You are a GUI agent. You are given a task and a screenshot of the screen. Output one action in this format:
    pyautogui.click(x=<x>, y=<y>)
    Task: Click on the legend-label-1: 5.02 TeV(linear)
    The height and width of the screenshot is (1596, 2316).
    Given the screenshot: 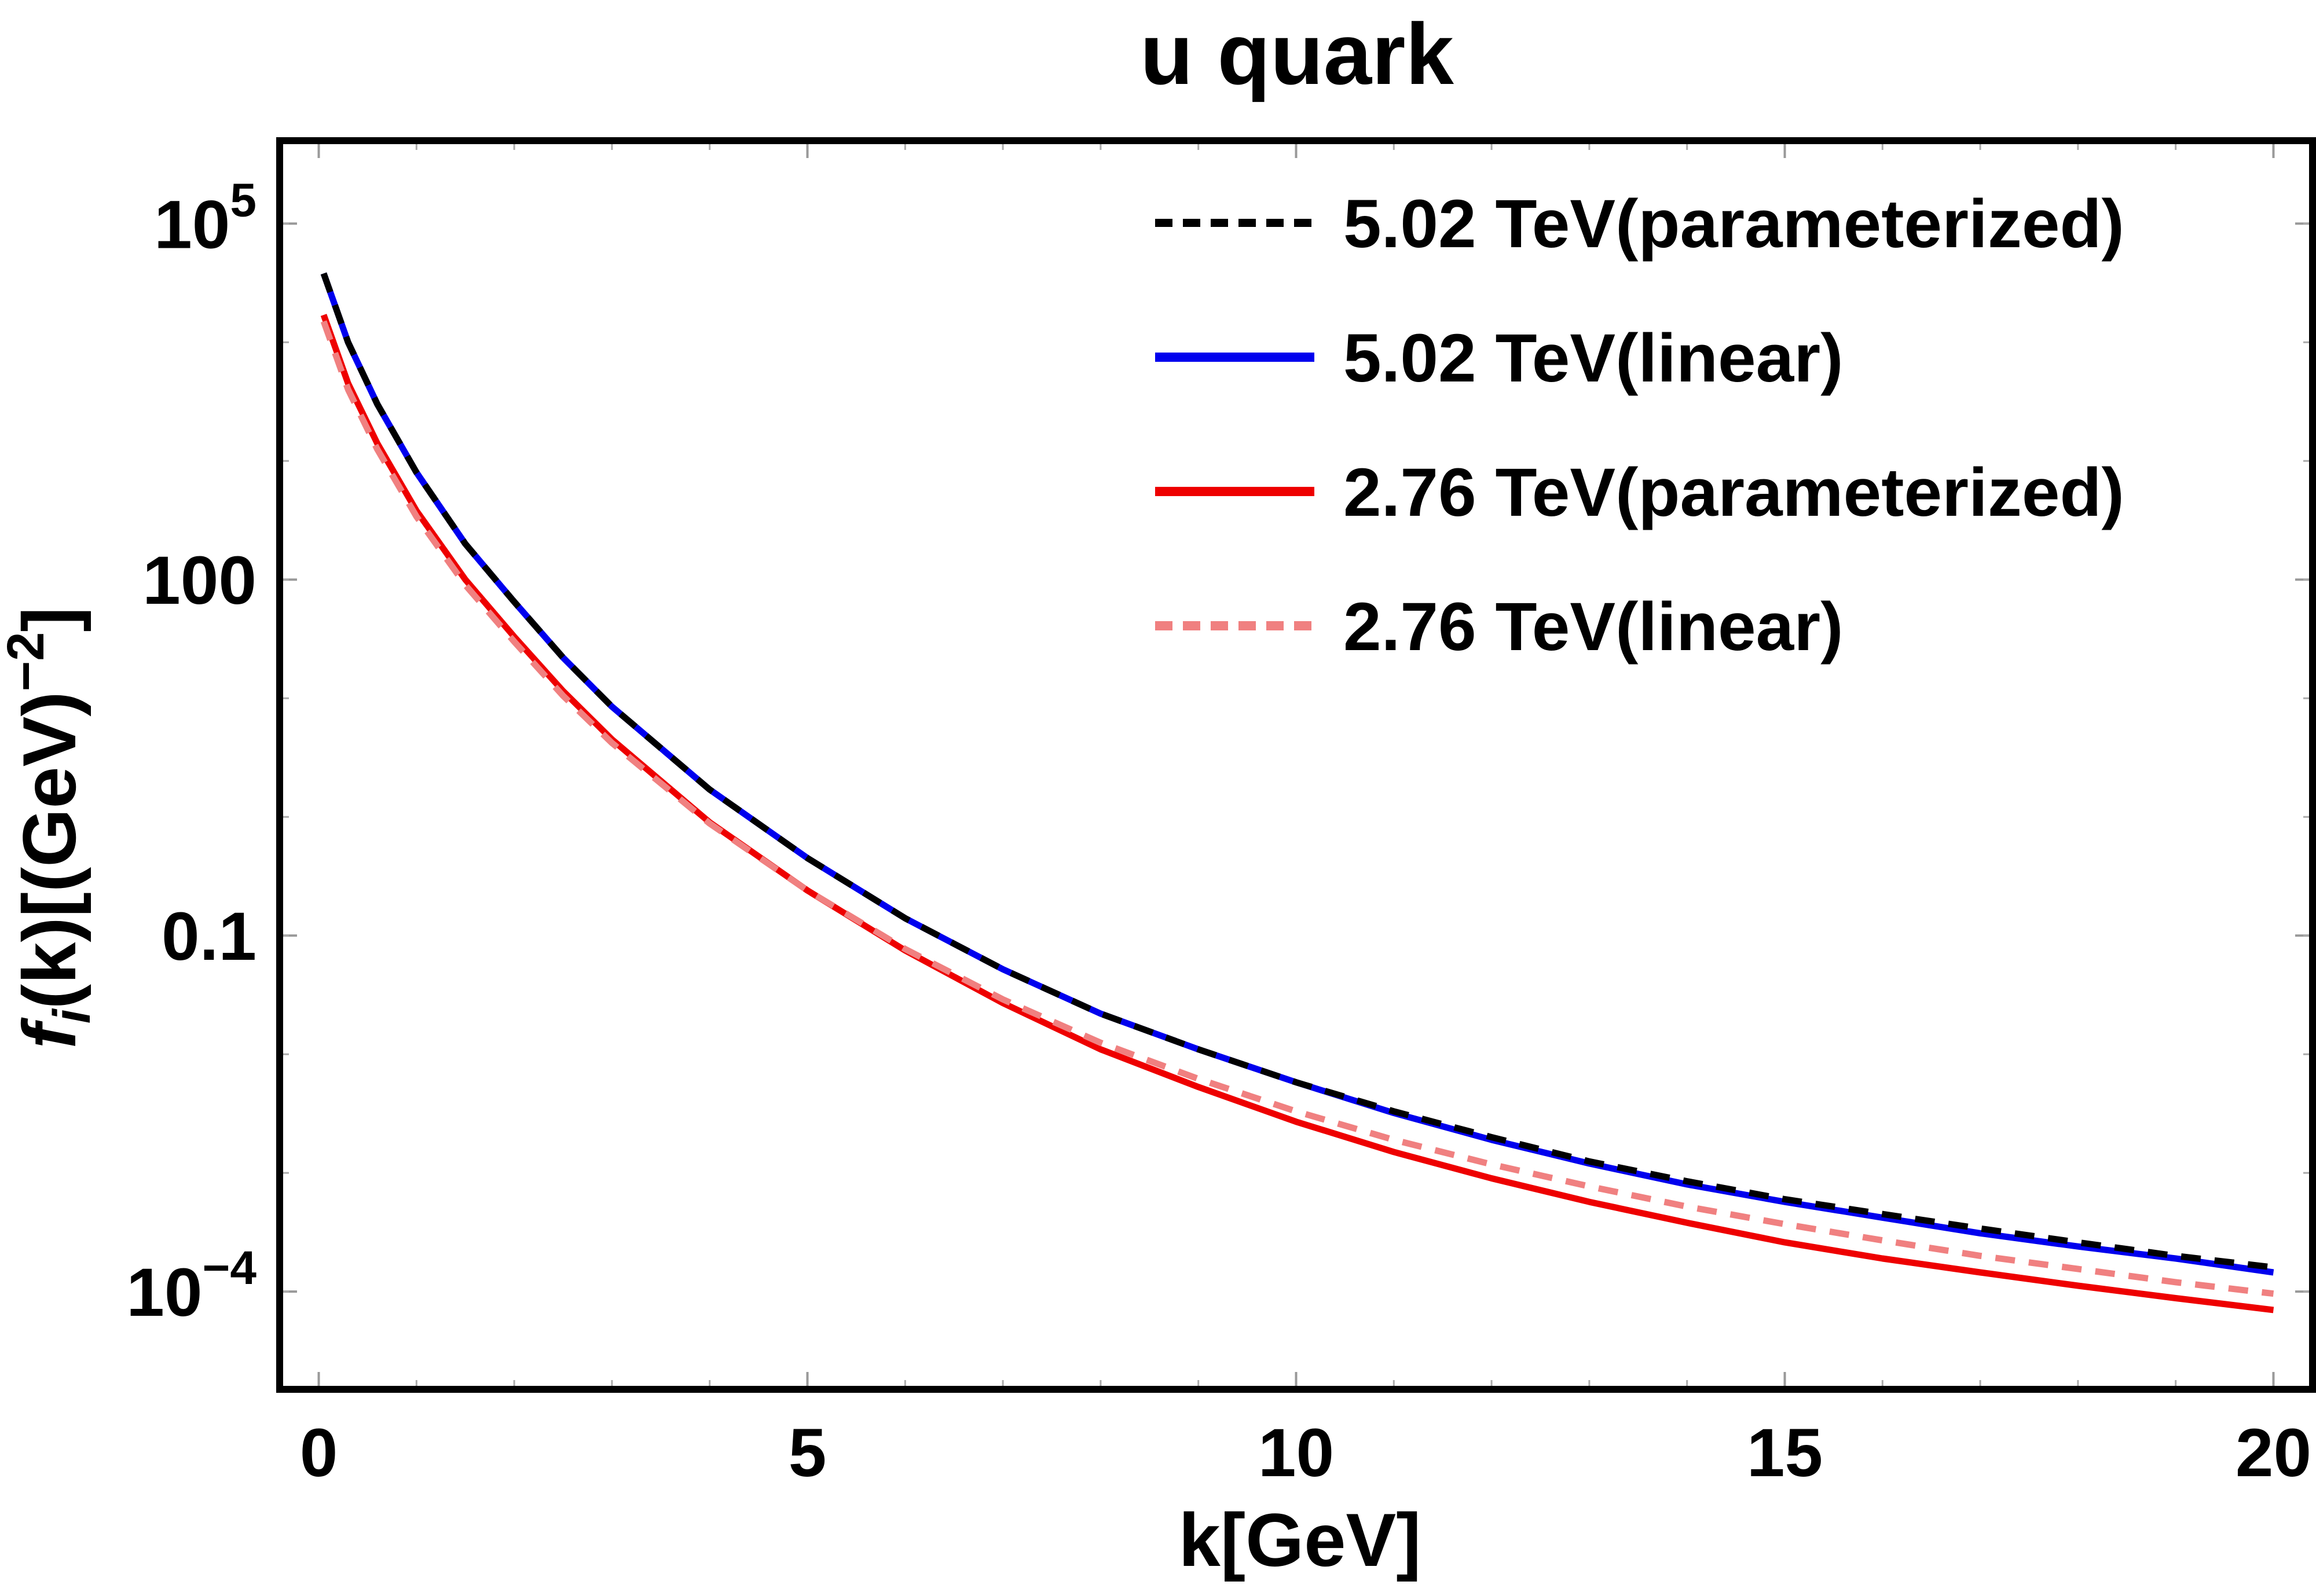 What is the action you would take?
    pyautogui.click(x=1593, y=358)
    